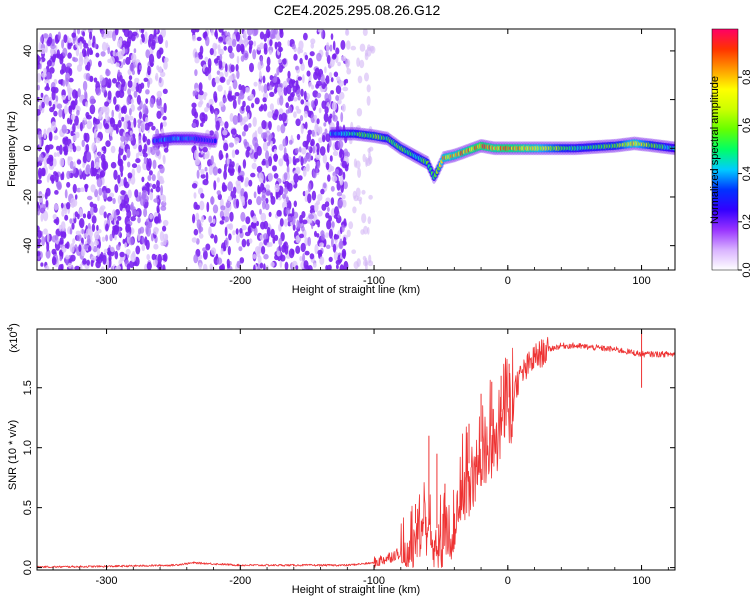 This screenshot has width=750, height=600. Describe the element at coordinates (374, 281) in the screenshot. I see `x-tick-label: -100` at that location.